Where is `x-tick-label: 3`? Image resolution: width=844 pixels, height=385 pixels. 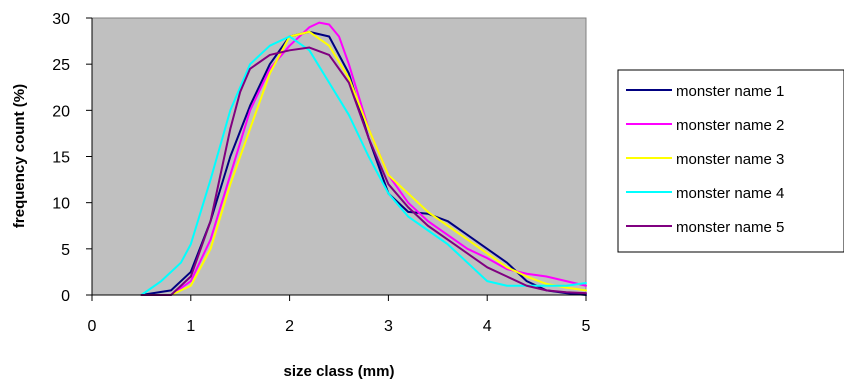
x-tick-label: 3 is located at coordinates (388, 326).